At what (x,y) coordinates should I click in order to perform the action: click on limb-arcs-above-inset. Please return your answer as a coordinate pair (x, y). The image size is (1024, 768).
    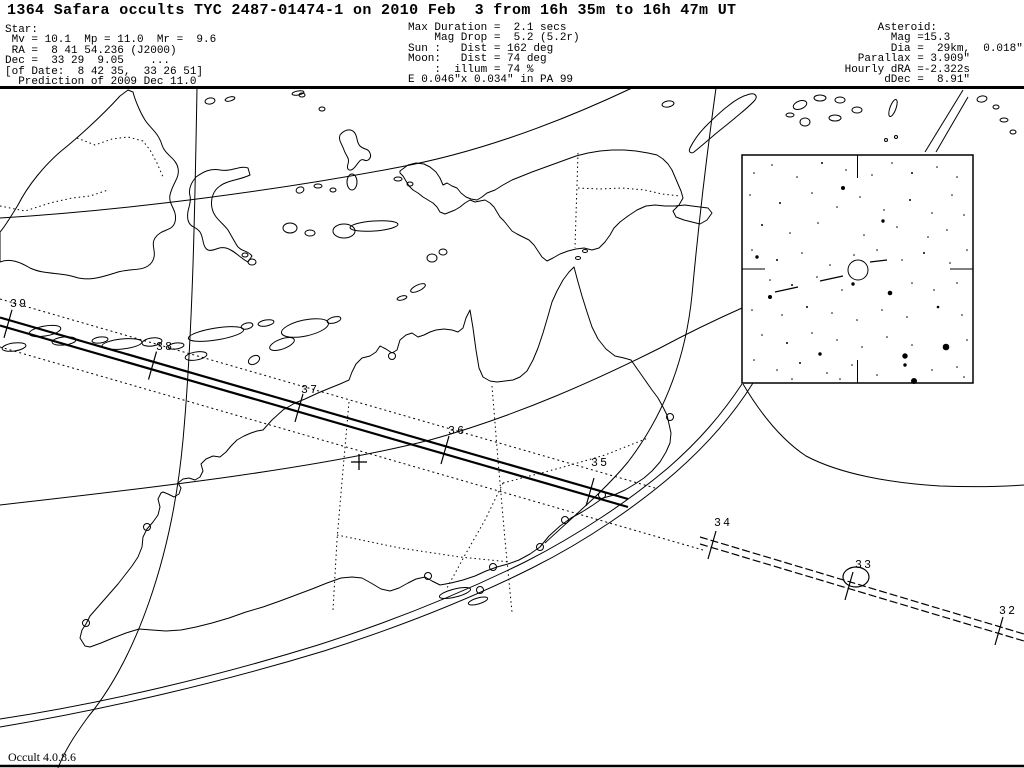
    Looking at the image, I should click on (946, 121).